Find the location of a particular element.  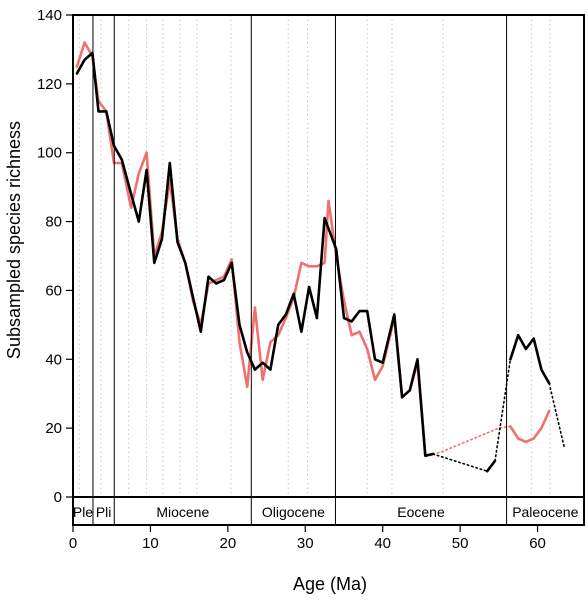

y-tick-label: 80 is located at coordinates (53, 222).